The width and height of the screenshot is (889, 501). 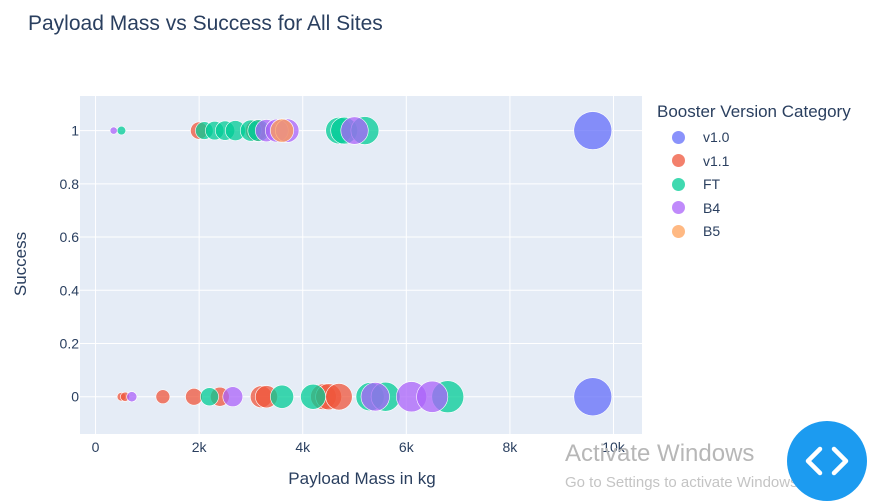 What do you see at coordinates (696, 208) in the screenshot?
I see `legend-item-b4: B4` at bounding box center [696, 208].